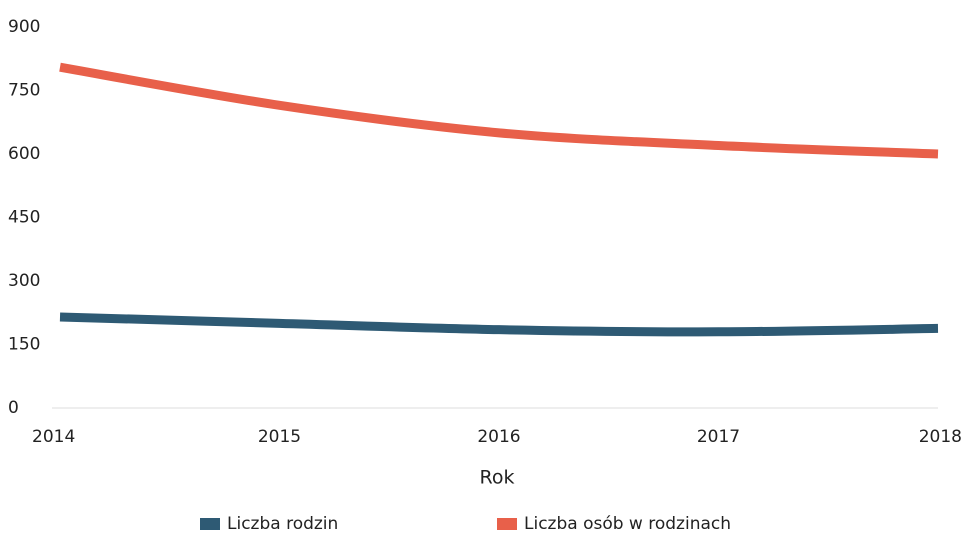 The height and width of the screenshot is (536, 966). What do you see at coordinates (24, 218) in the screenshot?
I see `y-tick-label: 450` at bounding box center [24, 218].